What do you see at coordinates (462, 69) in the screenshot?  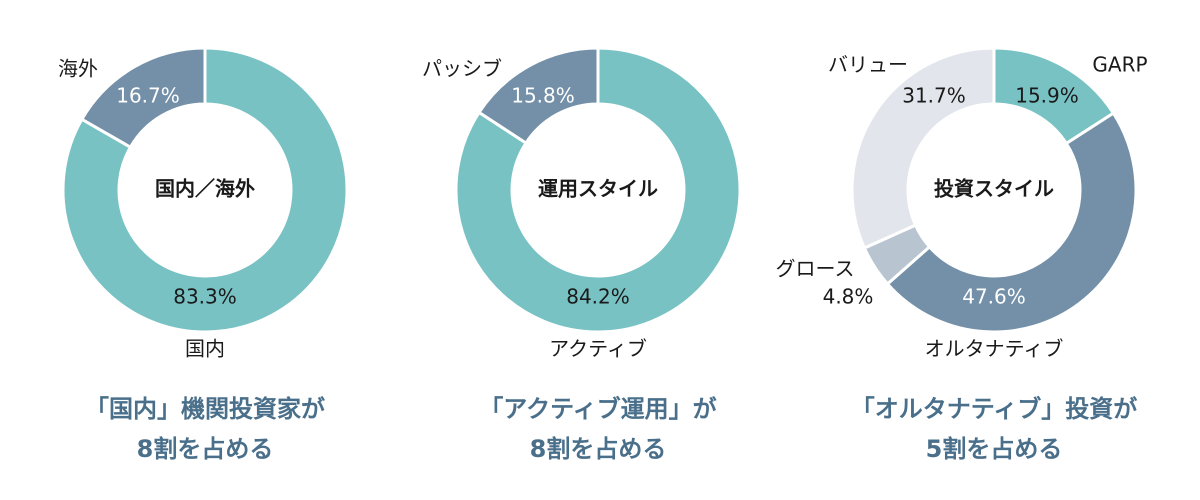 I see `category-label: パッシブ` at bounding box center [462, 69].